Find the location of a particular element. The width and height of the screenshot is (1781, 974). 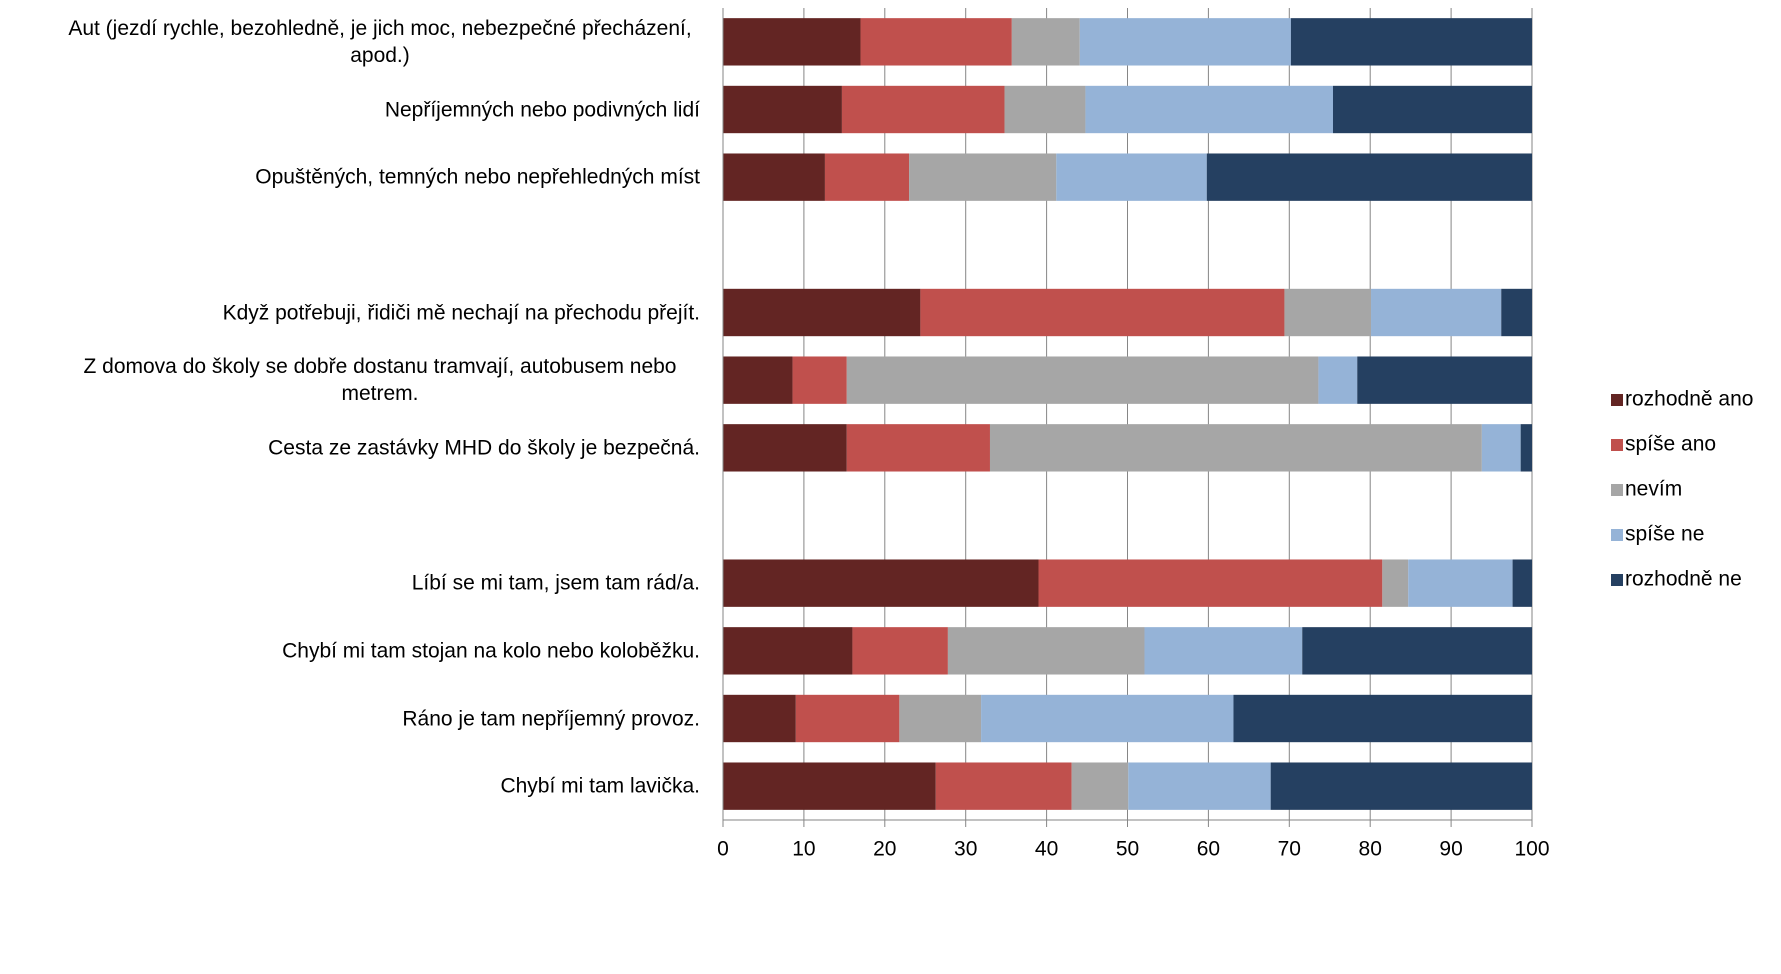

category-text: Nepříjemných nebo podivných lidí is located at coordinates (542, 109).